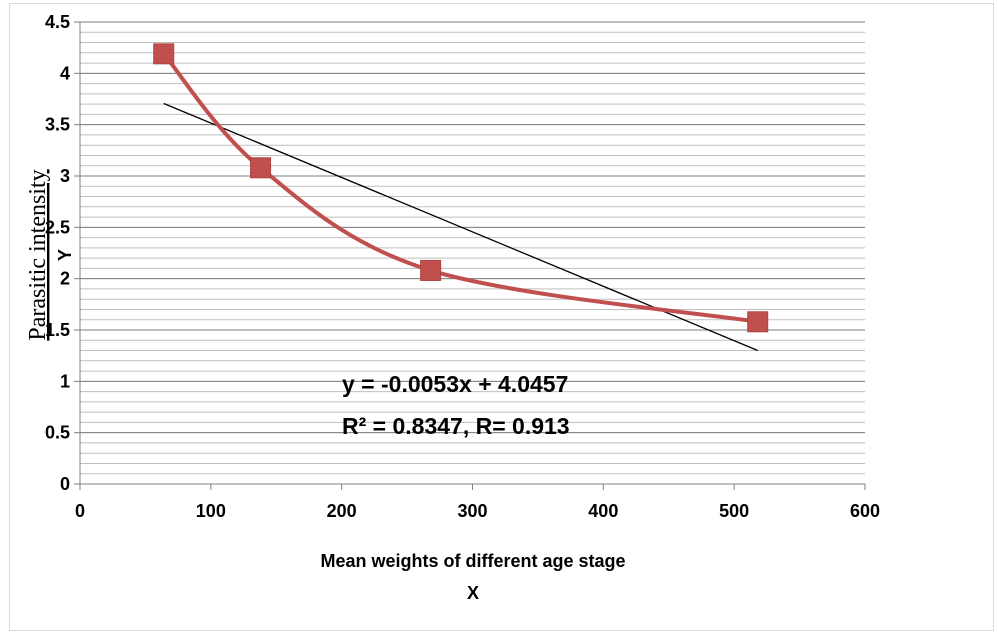 The width and height of the screenshot is (997, 634). I want to click on x-tick-labels: 0 100 200 300 400 500 600, so click(477, 511).